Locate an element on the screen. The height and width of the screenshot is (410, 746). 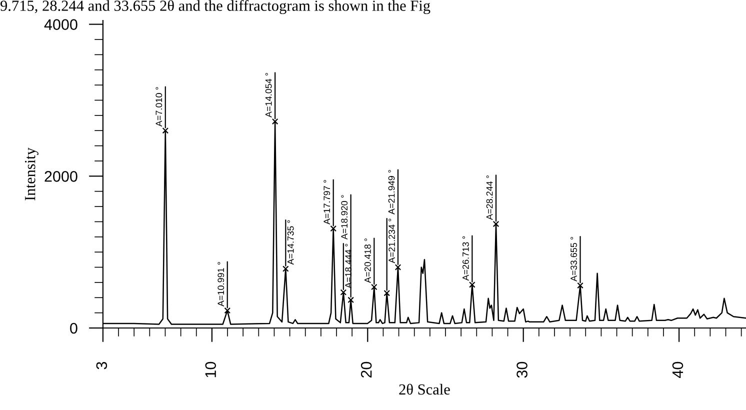
x-tick-label: 40 is located at coordinates (678, 370).